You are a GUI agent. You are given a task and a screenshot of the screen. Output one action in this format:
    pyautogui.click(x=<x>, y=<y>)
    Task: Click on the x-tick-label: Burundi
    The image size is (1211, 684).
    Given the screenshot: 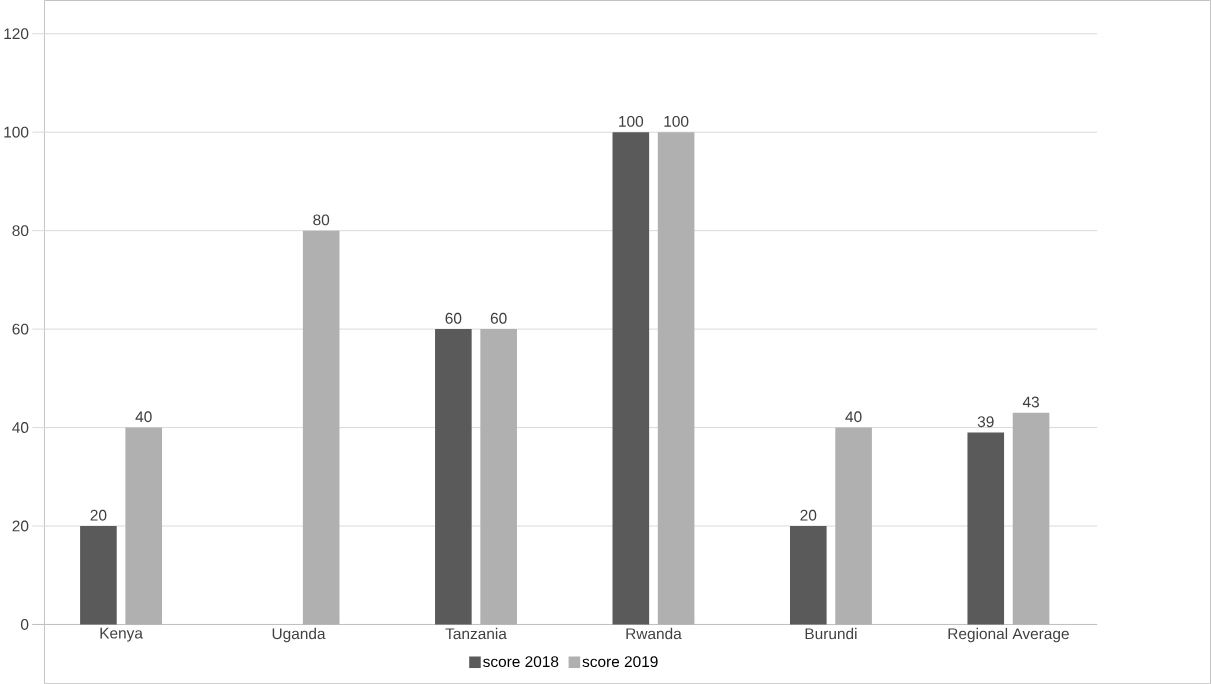 What is the action you would take?
    pyautogui.click(x=831, y=633)
    